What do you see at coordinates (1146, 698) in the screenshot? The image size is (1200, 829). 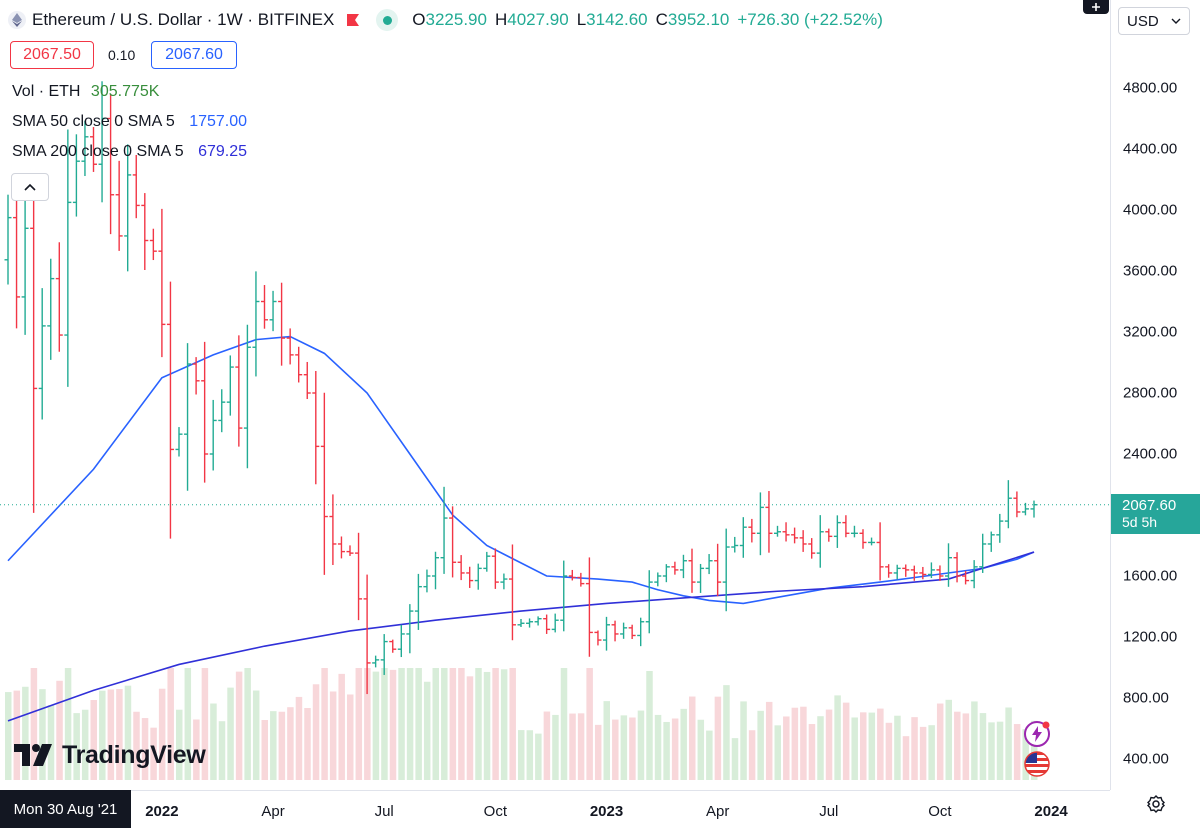 I see `price-tick-label: 800.00` at bounding box center [1146, 698].